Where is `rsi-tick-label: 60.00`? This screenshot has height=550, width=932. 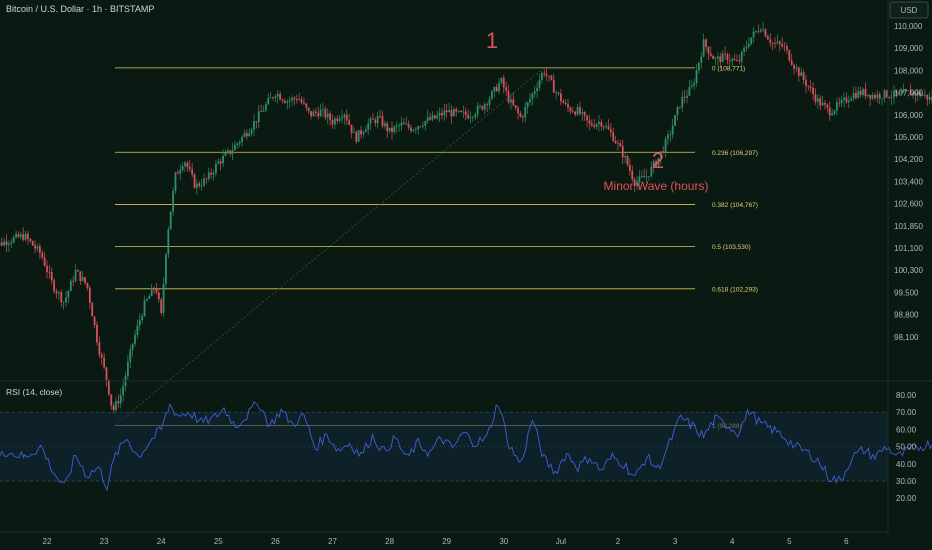 rsi-tick-label: 60.00 is located at coordinates (906, 429).